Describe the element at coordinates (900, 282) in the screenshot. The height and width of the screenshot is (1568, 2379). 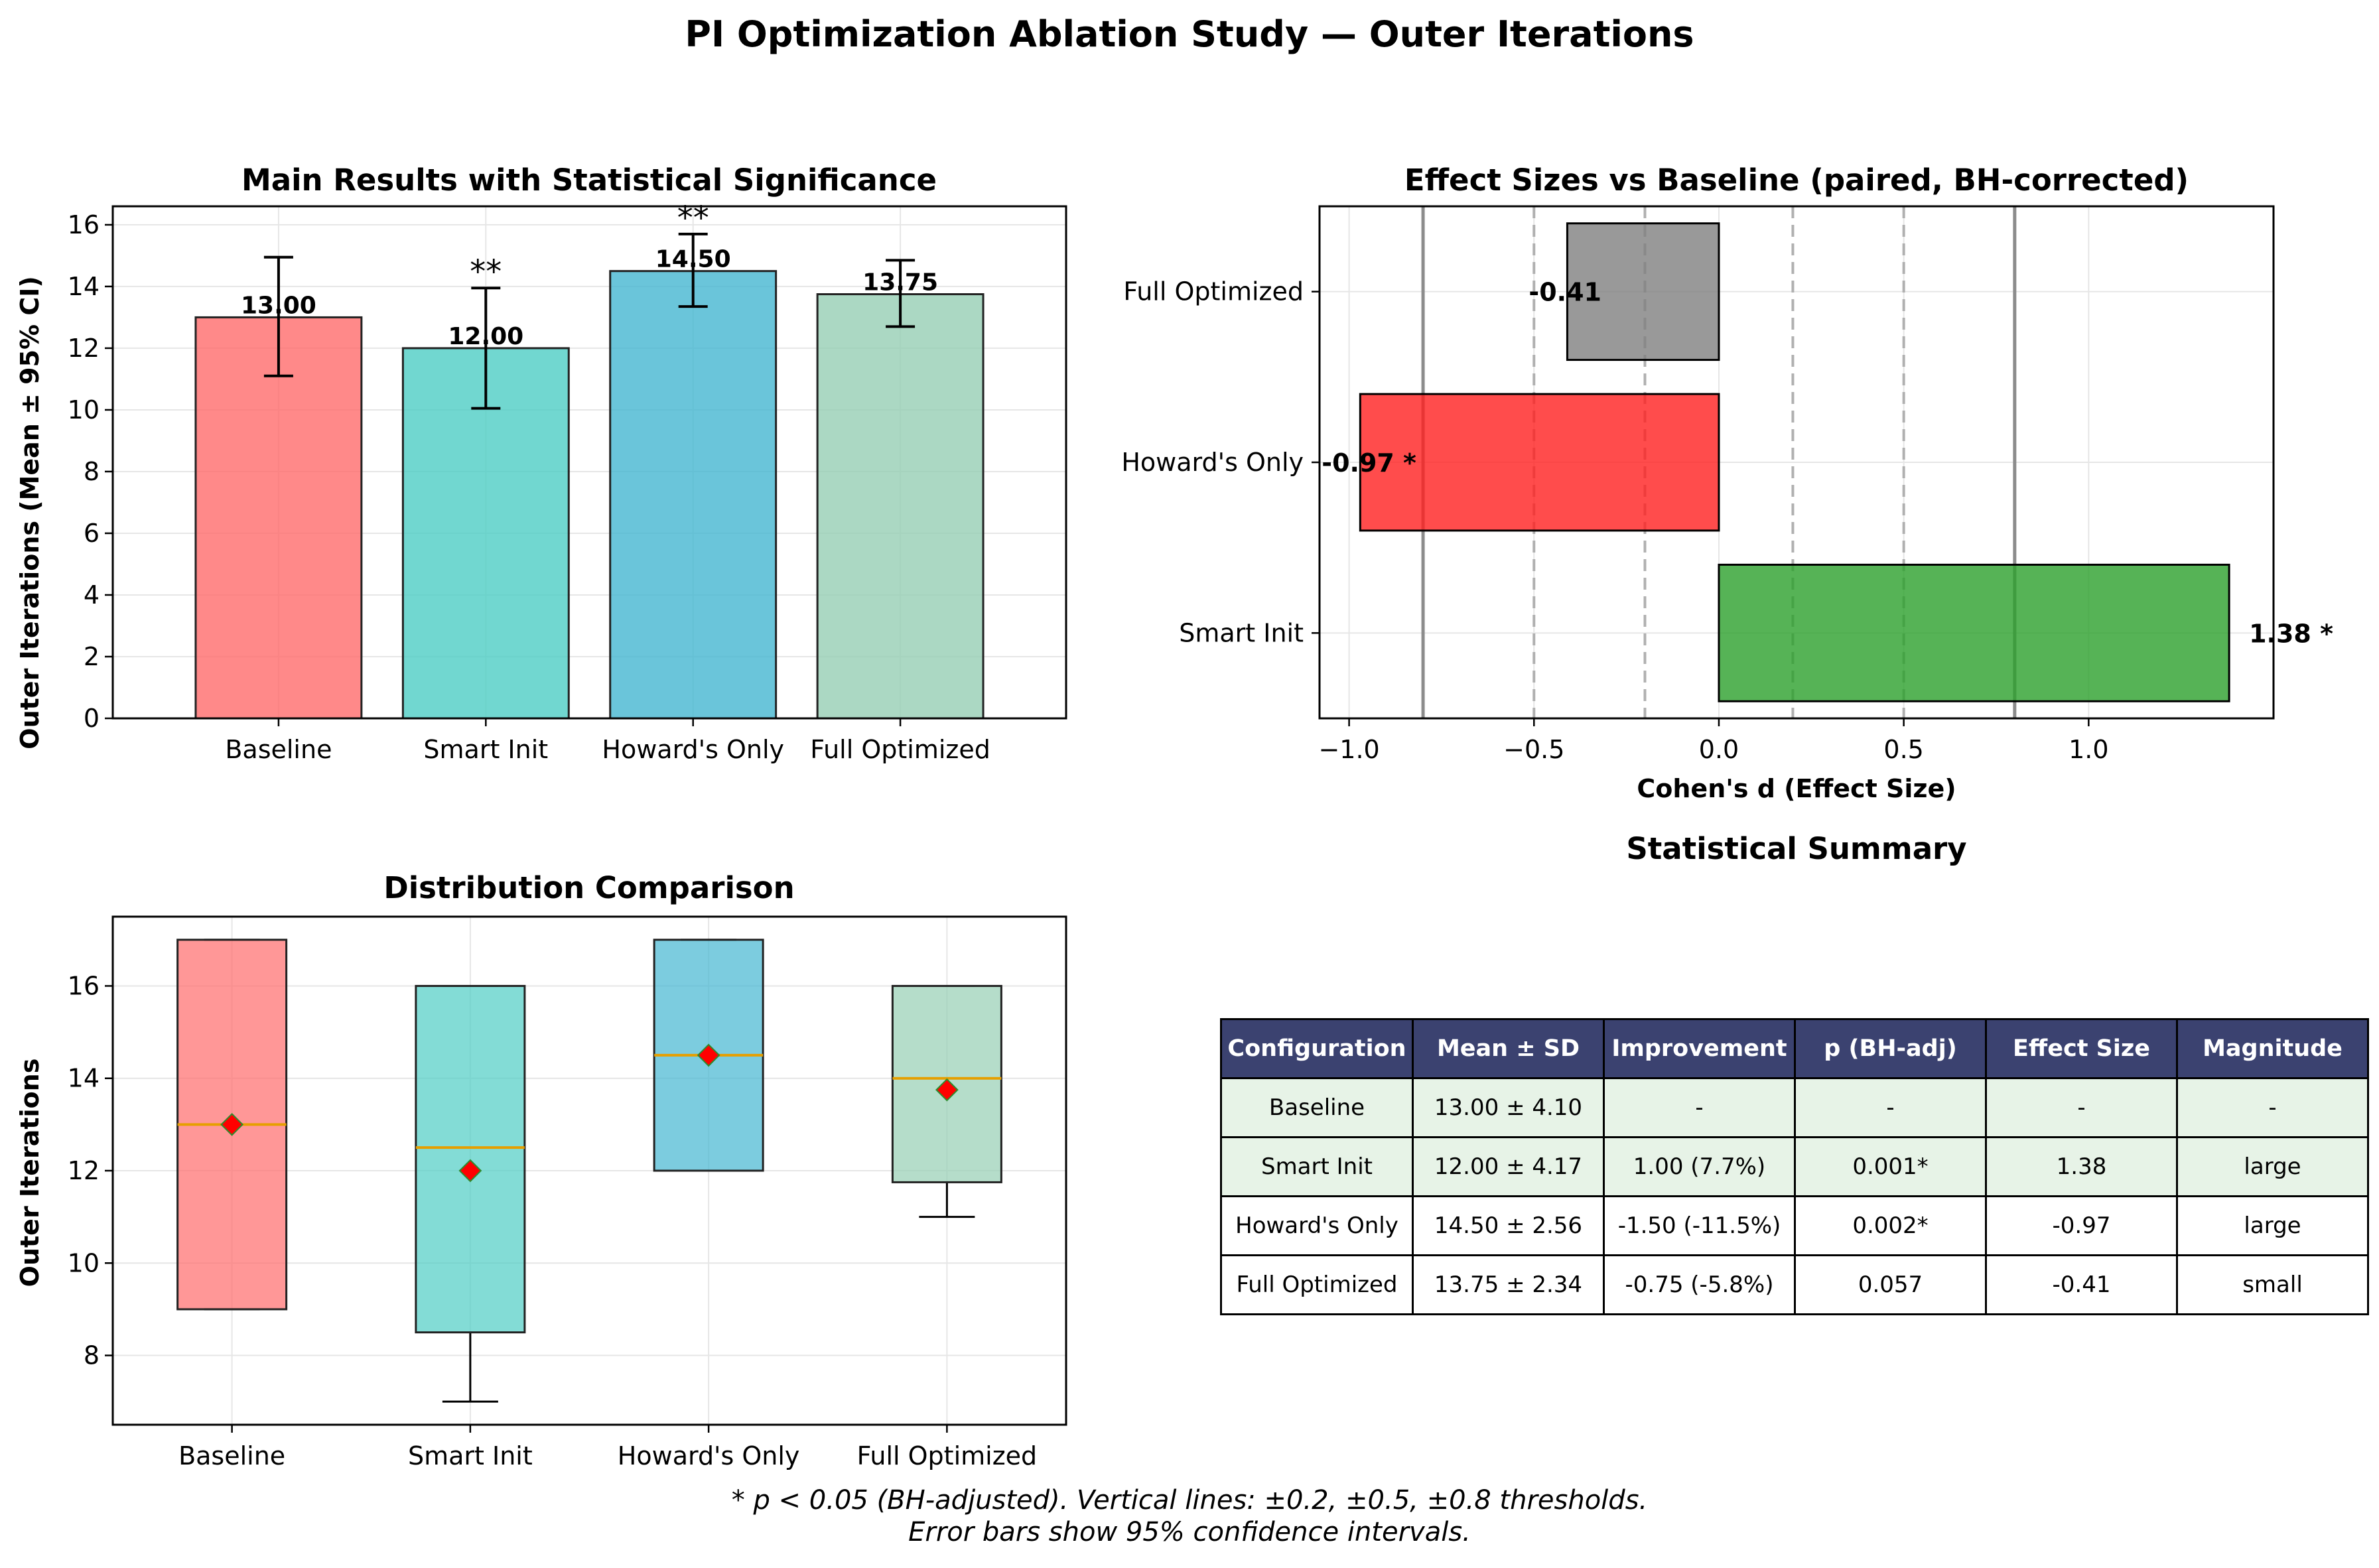
I see `bar-value-label: 13.75` at that location.